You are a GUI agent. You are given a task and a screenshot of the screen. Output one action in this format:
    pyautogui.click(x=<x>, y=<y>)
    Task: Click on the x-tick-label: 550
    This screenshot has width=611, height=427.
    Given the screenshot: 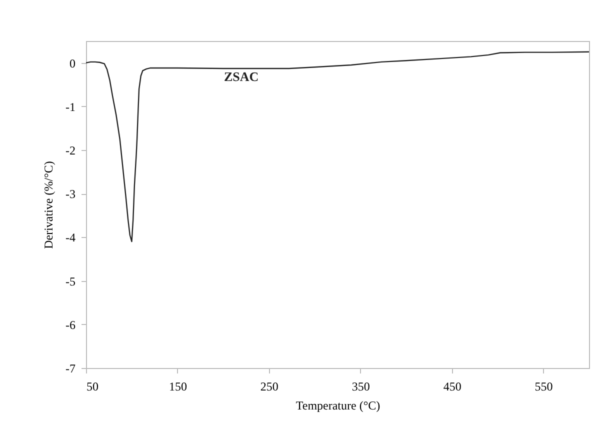 What is the action you would take?
    pyautogui.click(x=543, y=387)
    